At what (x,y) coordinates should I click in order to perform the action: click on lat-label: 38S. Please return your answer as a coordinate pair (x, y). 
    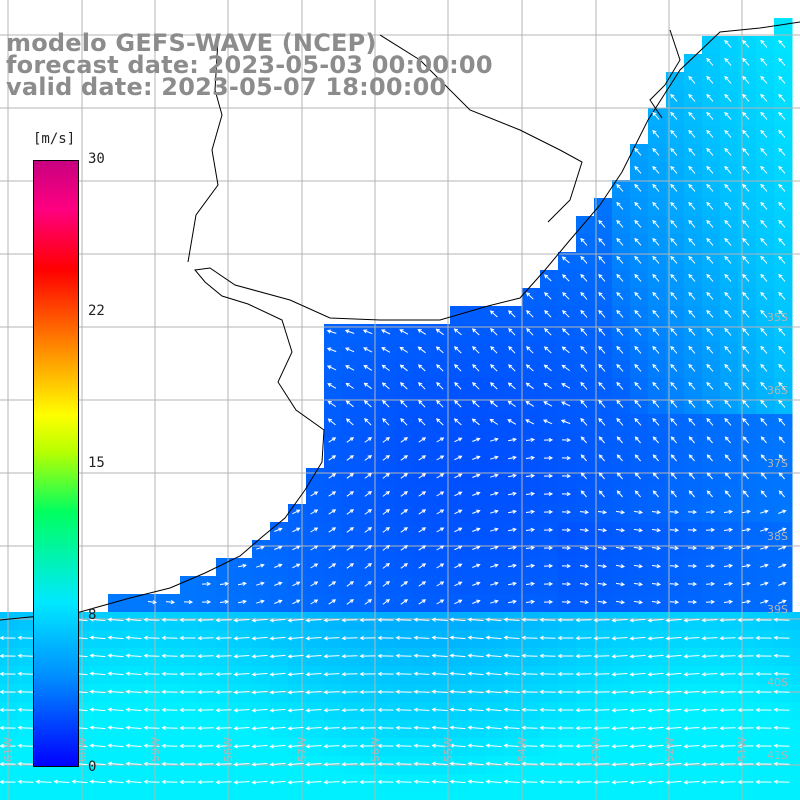
    Looking at the image, I should click on (777, 536).